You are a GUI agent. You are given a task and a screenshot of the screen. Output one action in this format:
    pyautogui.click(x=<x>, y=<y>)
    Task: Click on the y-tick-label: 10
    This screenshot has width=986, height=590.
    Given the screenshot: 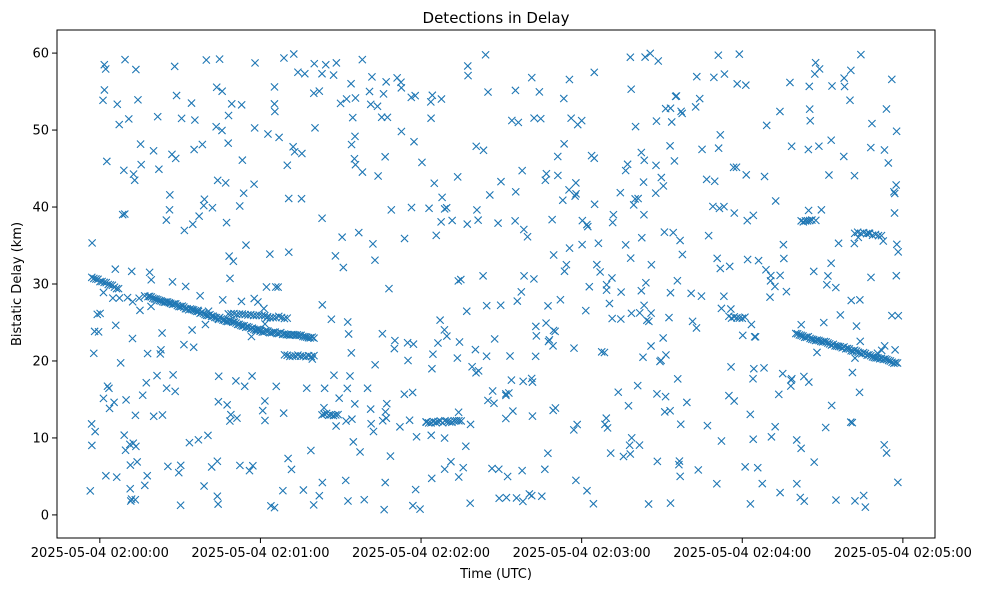 What is the action you would take?
    pyautogui.click(x=40, y=438)
    